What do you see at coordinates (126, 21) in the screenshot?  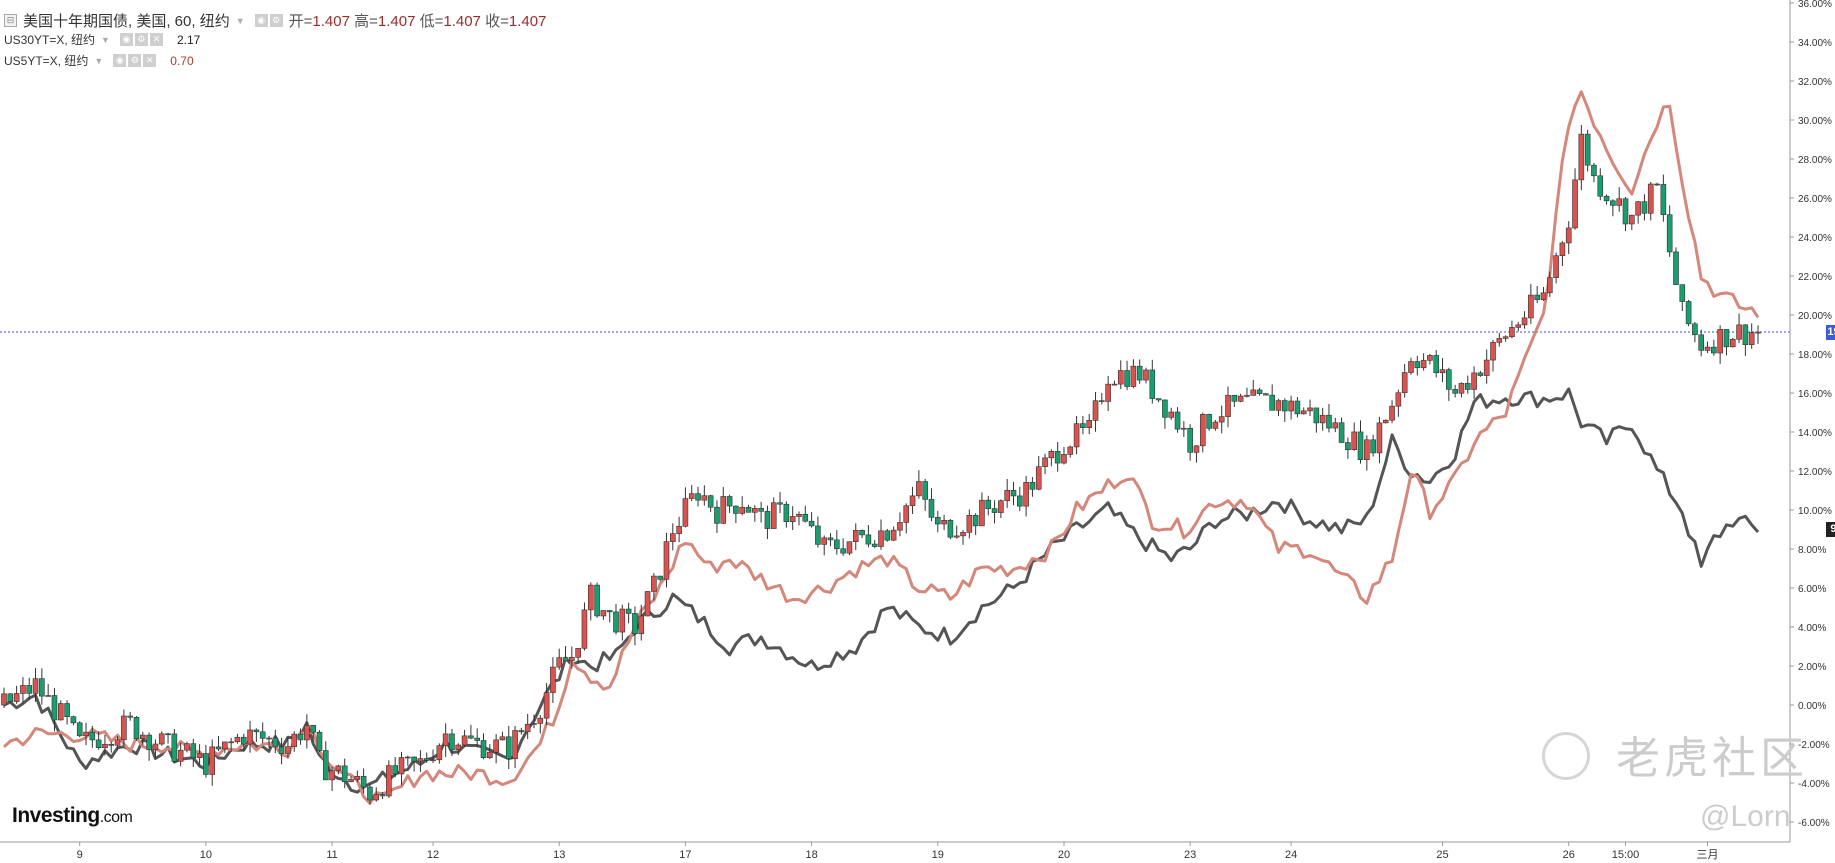 I see `main-series-title: 美国十年期国债, 美国, 60, 纽约` at bounding box center [126, 21].